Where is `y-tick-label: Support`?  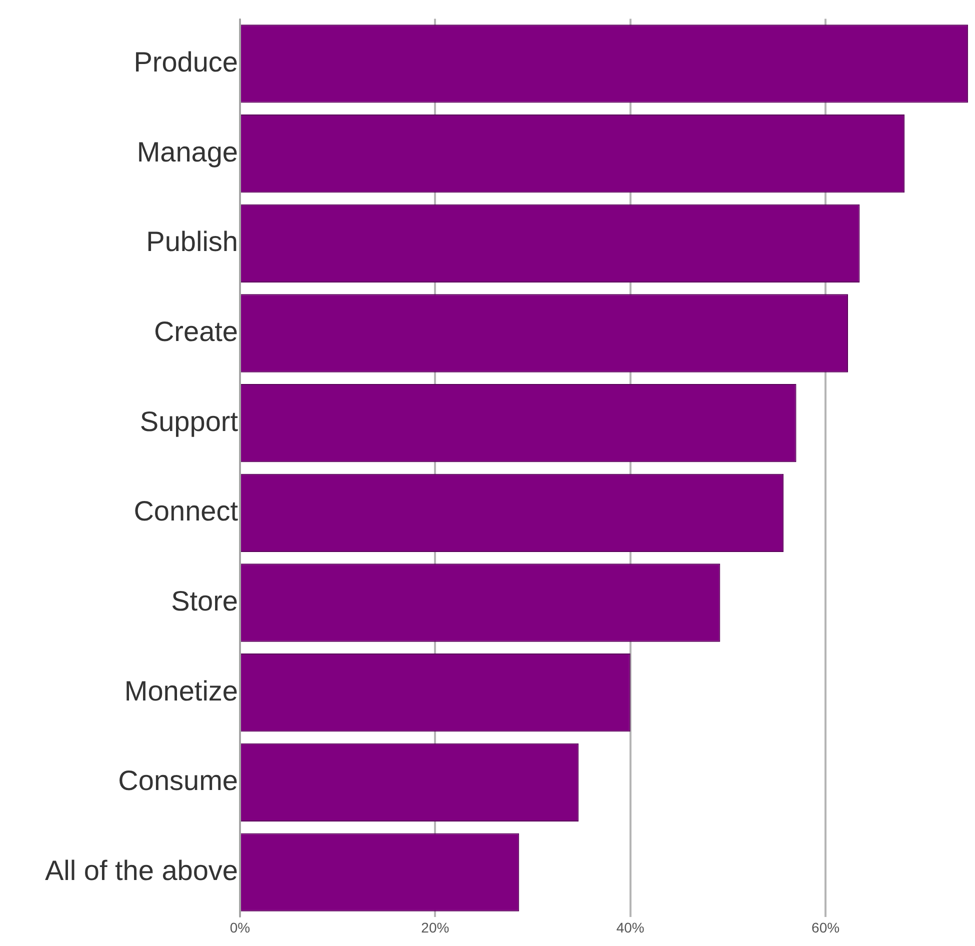
y-tick-label: Support is located at coordinates (189, 421).